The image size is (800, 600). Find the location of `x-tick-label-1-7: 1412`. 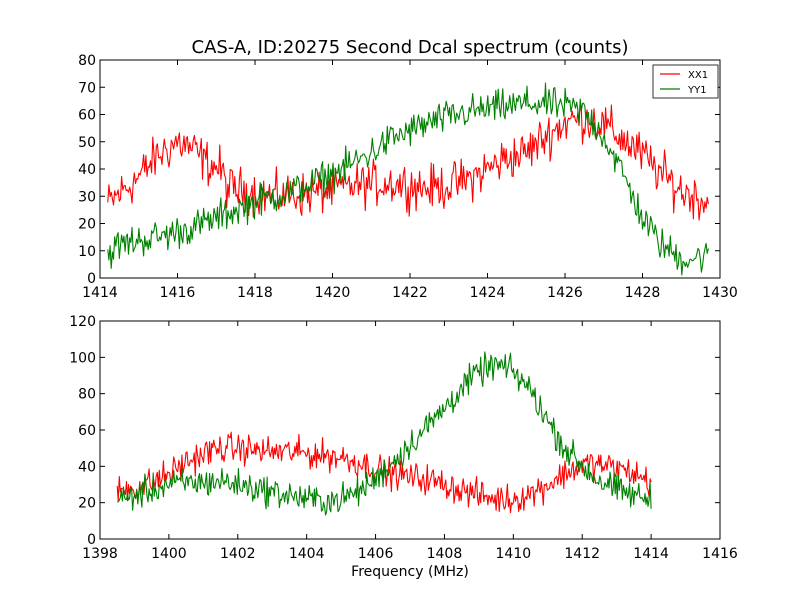

x-tick-label-1-7: 1412 is located at coordinates (582, 554).